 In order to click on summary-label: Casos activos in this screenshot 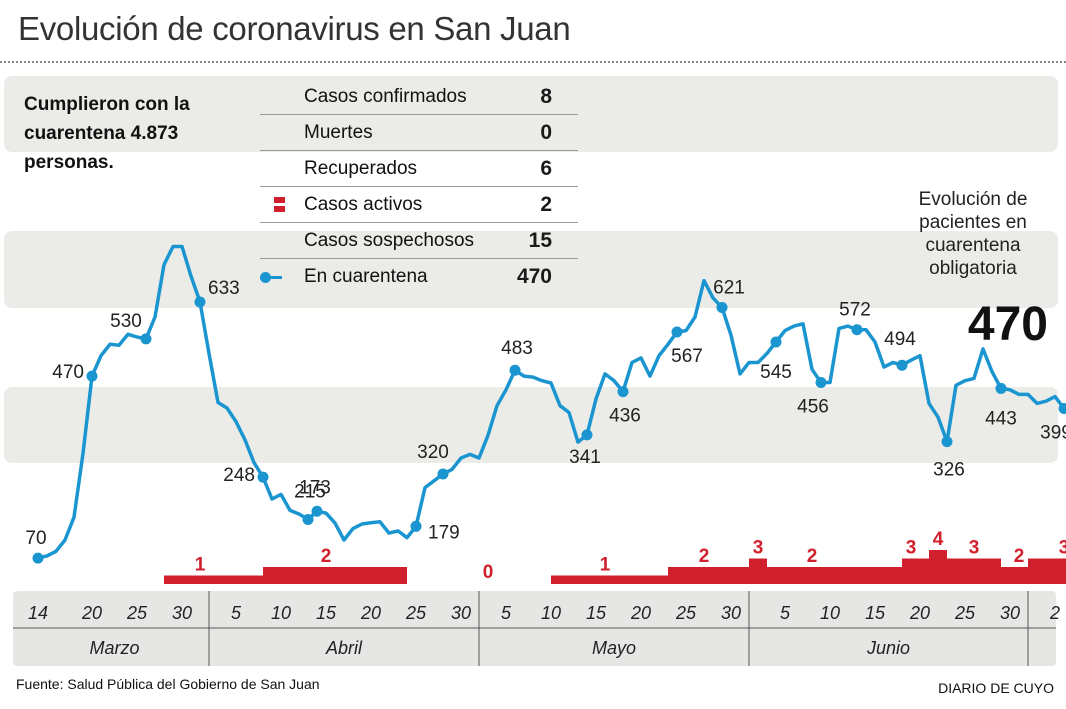, I will do `click(408, 204)`.